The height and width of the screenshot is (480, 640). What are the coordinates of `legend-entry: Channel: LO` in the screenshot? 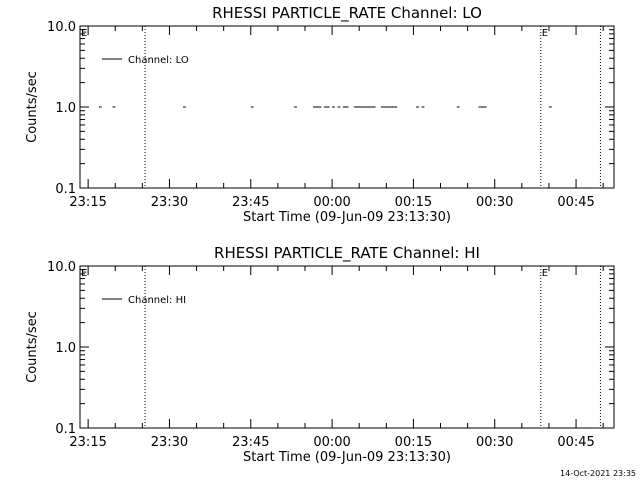 It's located at (158, 60).